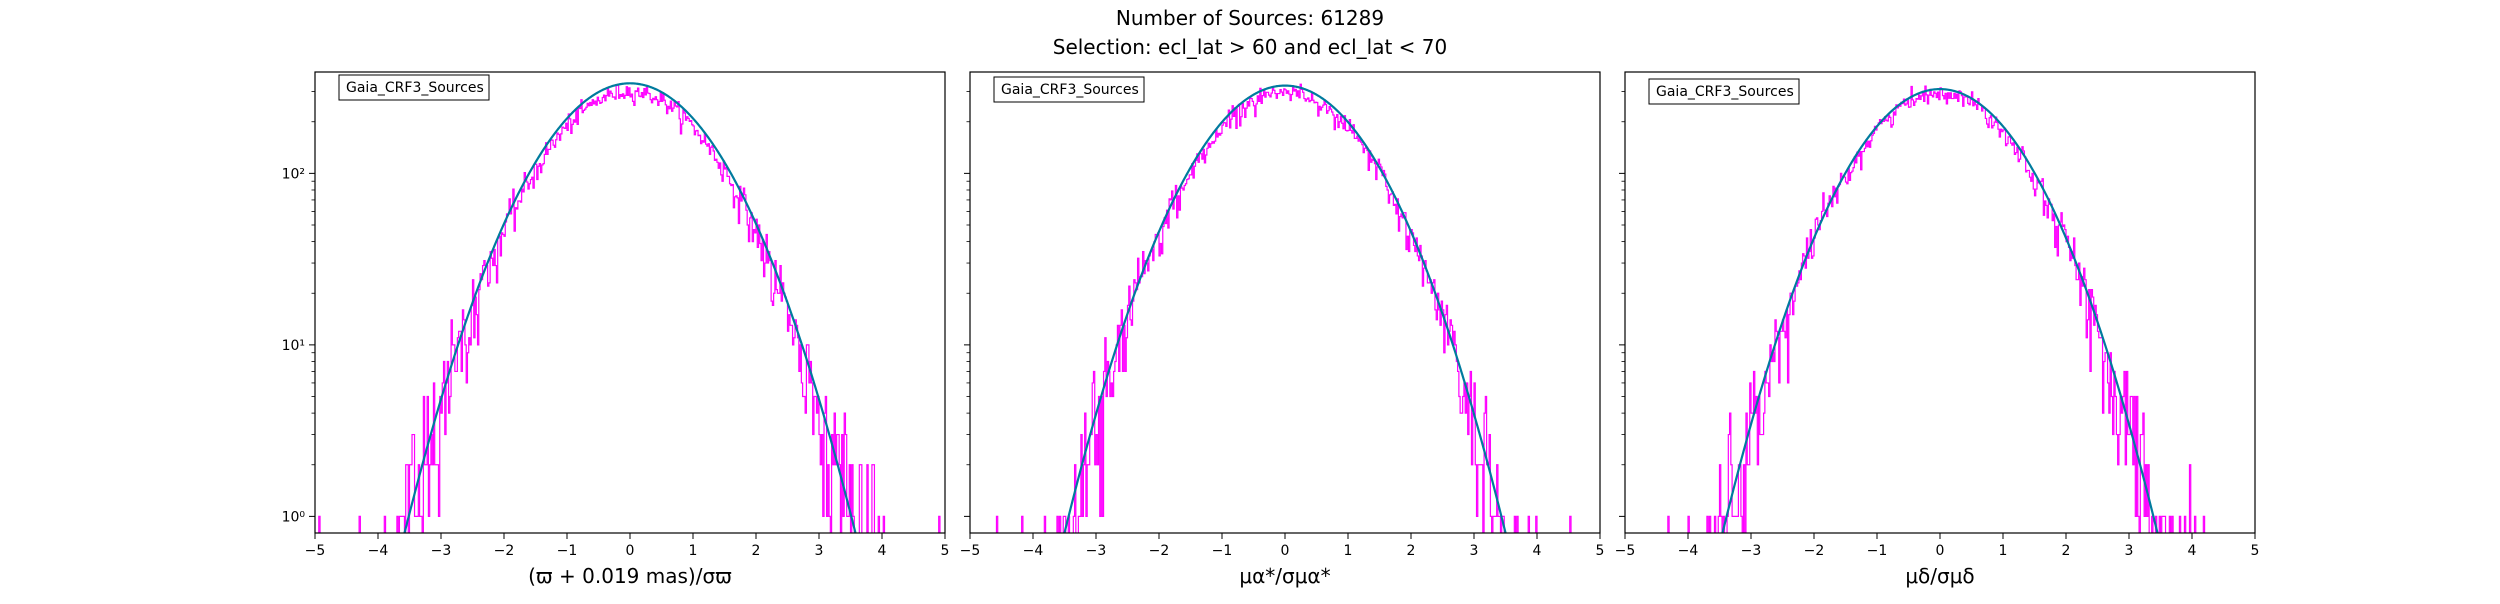 The width and height of the screenshot is (2500, 604). I want to click on figure-title-line1: Number of Sources: 61289, so click(1250, 18).